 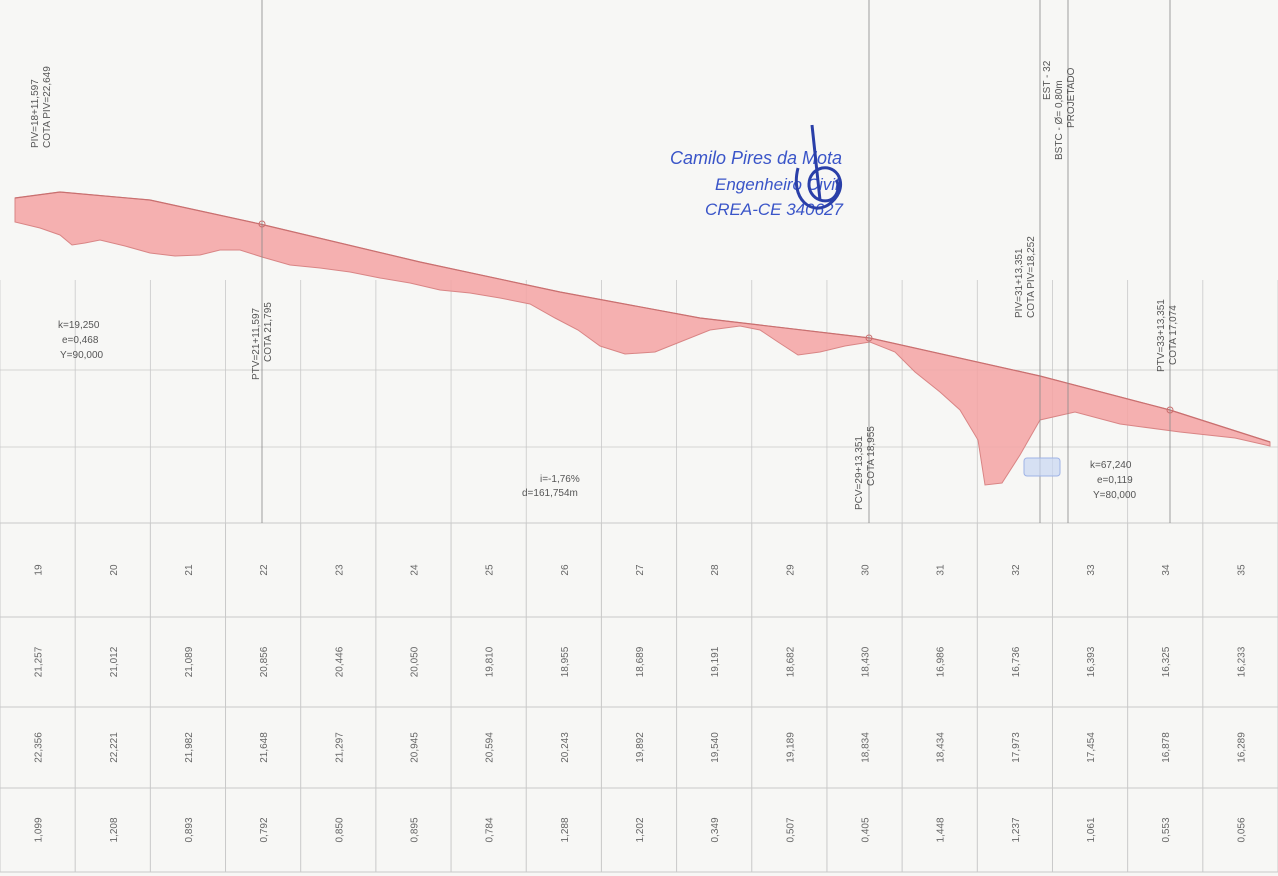 I want to click on table-cell-stations: 21, so click(x=189, y=570).